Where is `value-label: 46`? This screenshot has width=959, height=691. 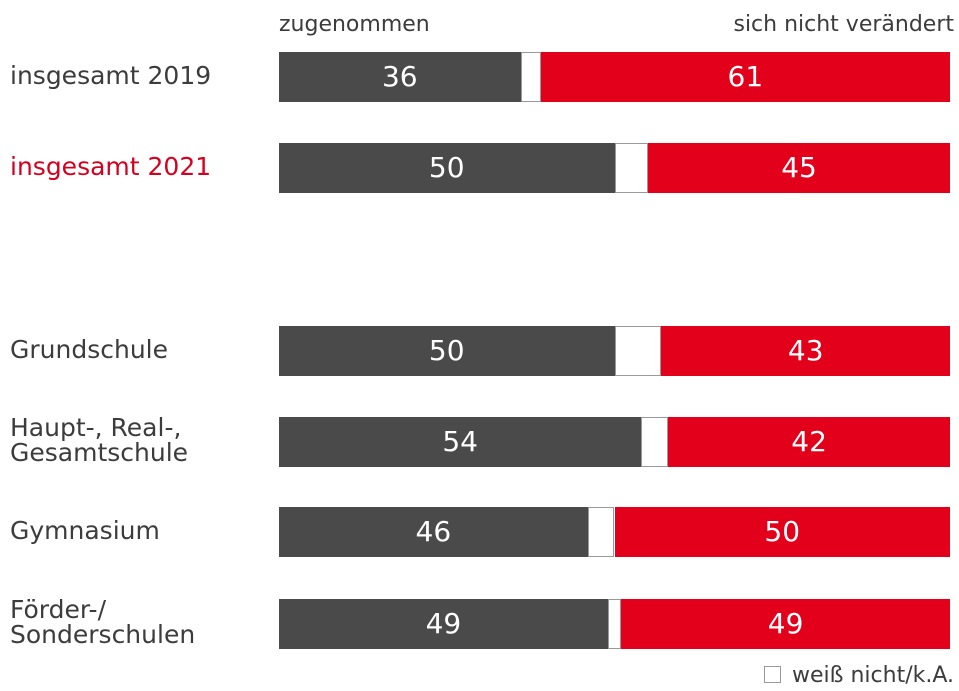 value-label: 46 is located at coordinates (433, 531).